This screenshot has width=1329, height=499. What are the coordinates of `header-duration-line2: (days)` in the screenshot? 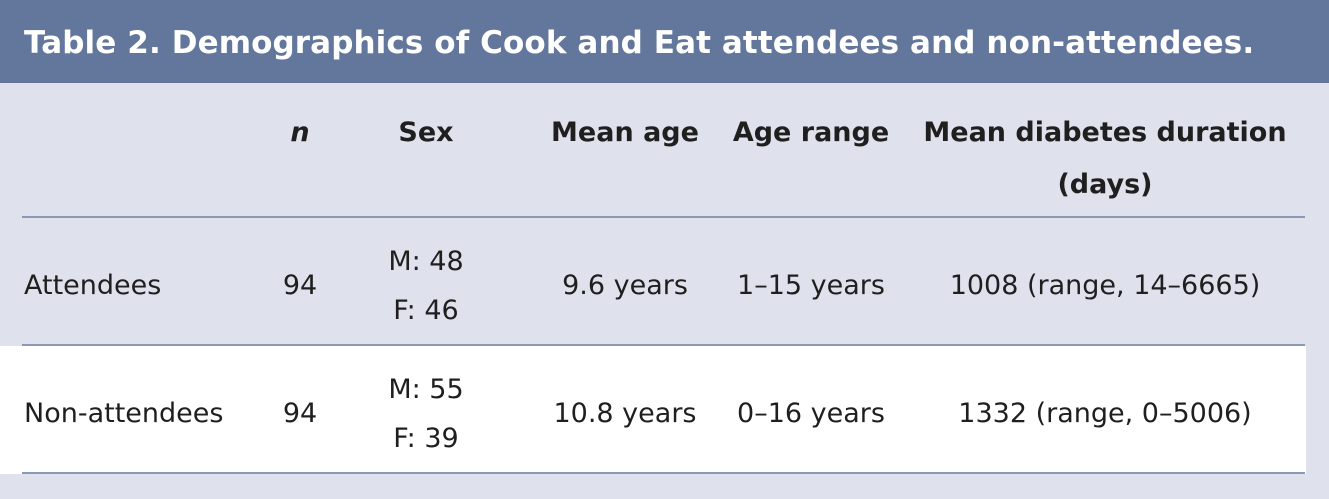 It's located at (1105, 184).